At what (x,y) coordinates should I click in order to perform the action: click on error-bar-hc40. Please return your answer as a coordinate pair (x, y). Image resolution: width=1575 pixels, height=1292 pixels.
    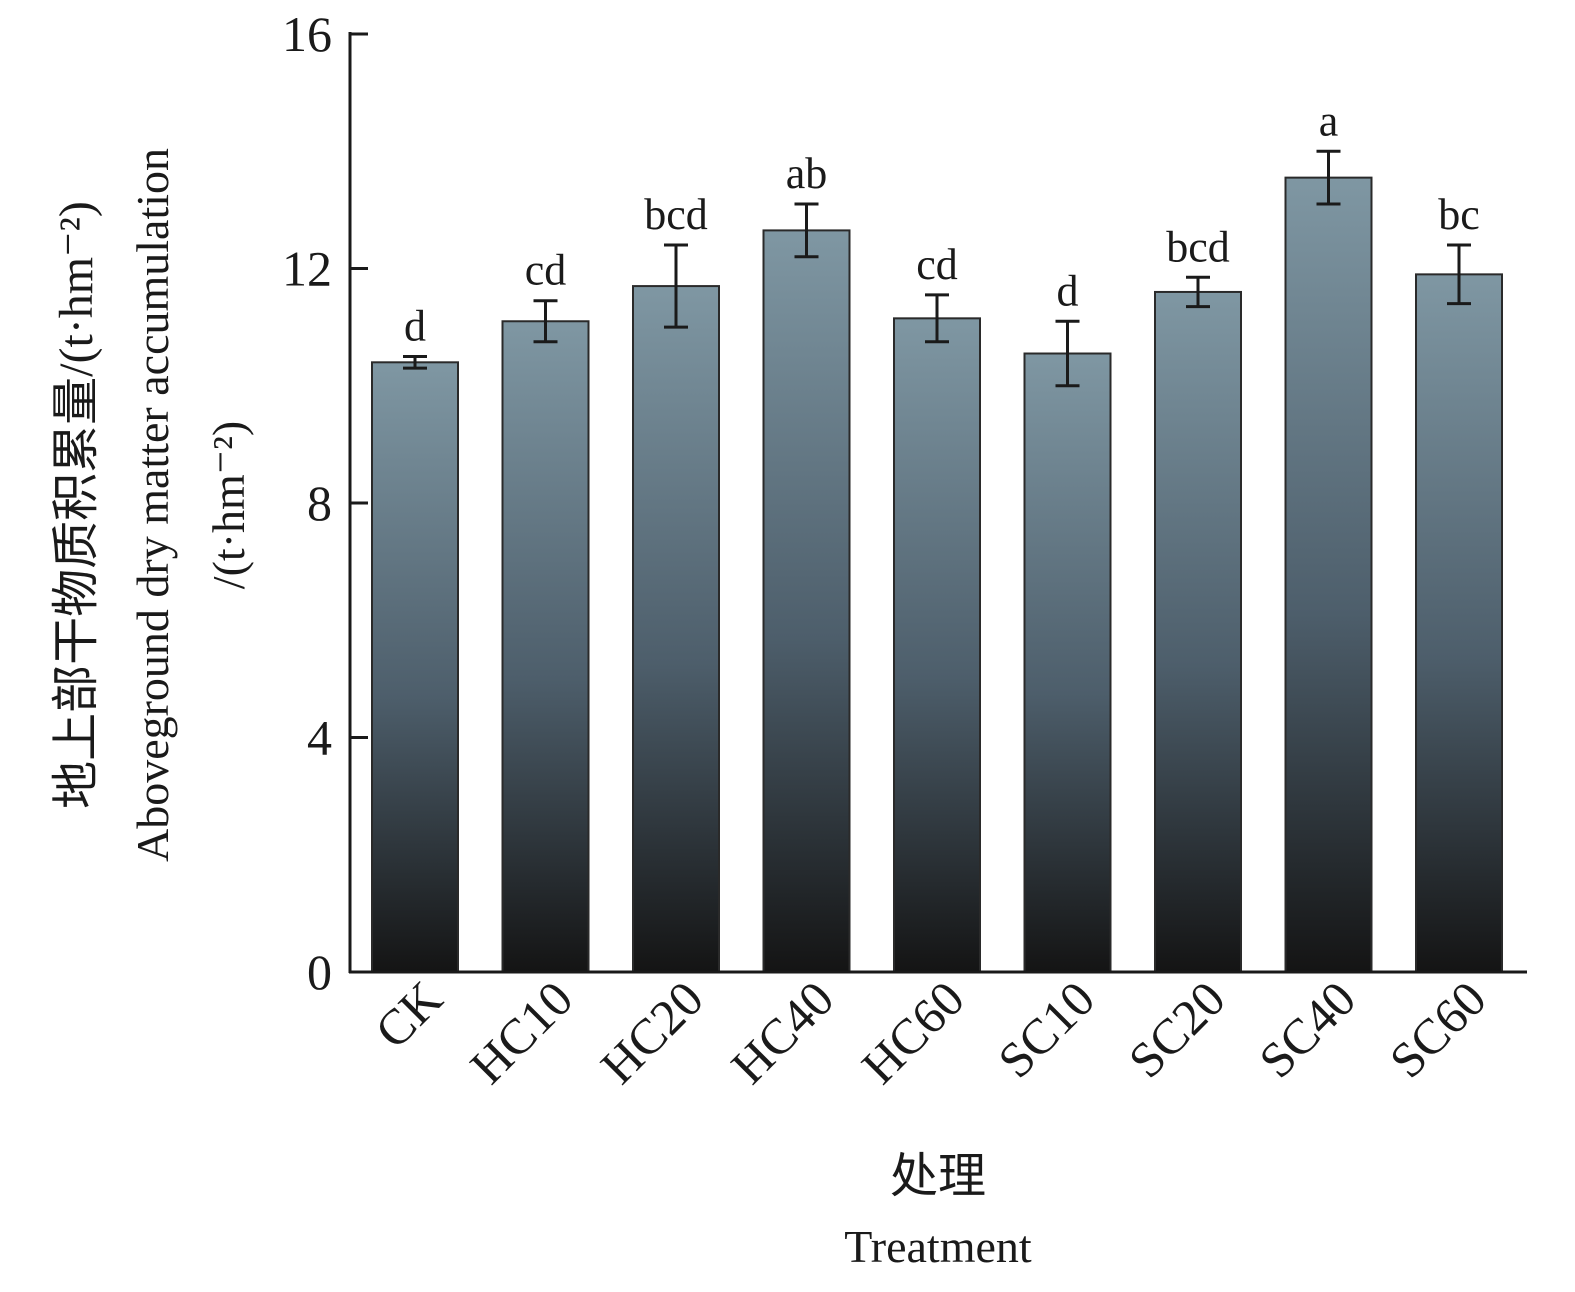
    Looking at the image, I should click on (806, 230).